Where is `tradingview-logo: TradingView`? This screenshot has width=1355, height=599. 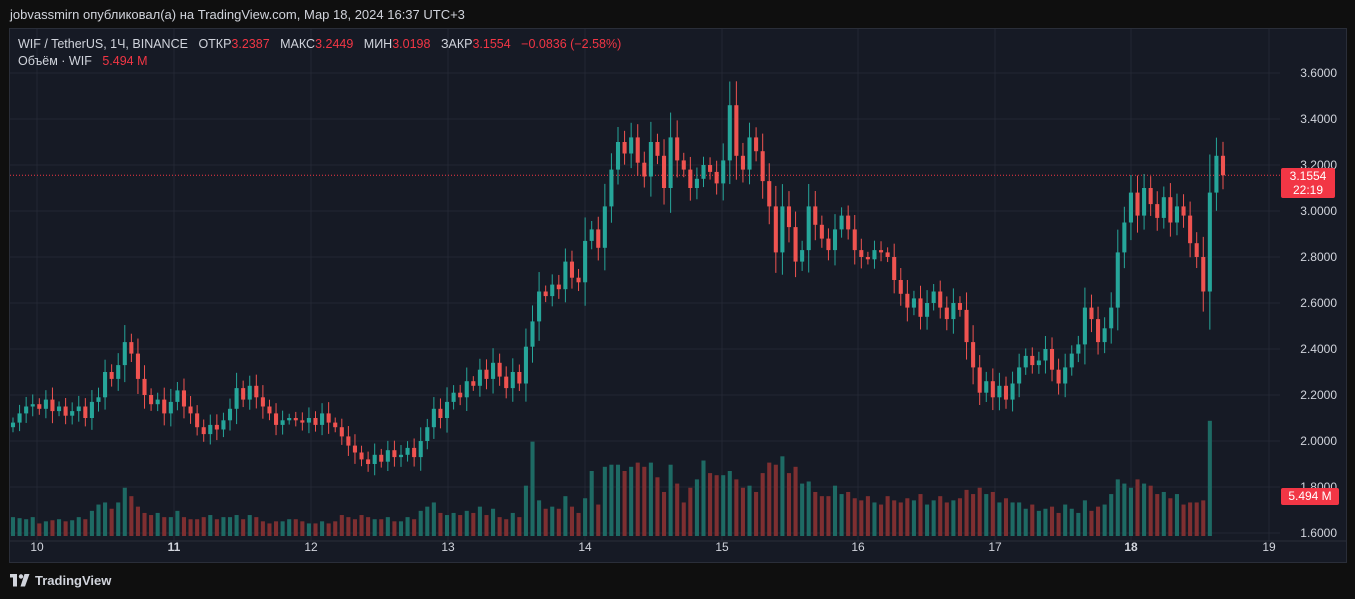 tradingview-logo: TradingView is located at coordinates (60, 580).